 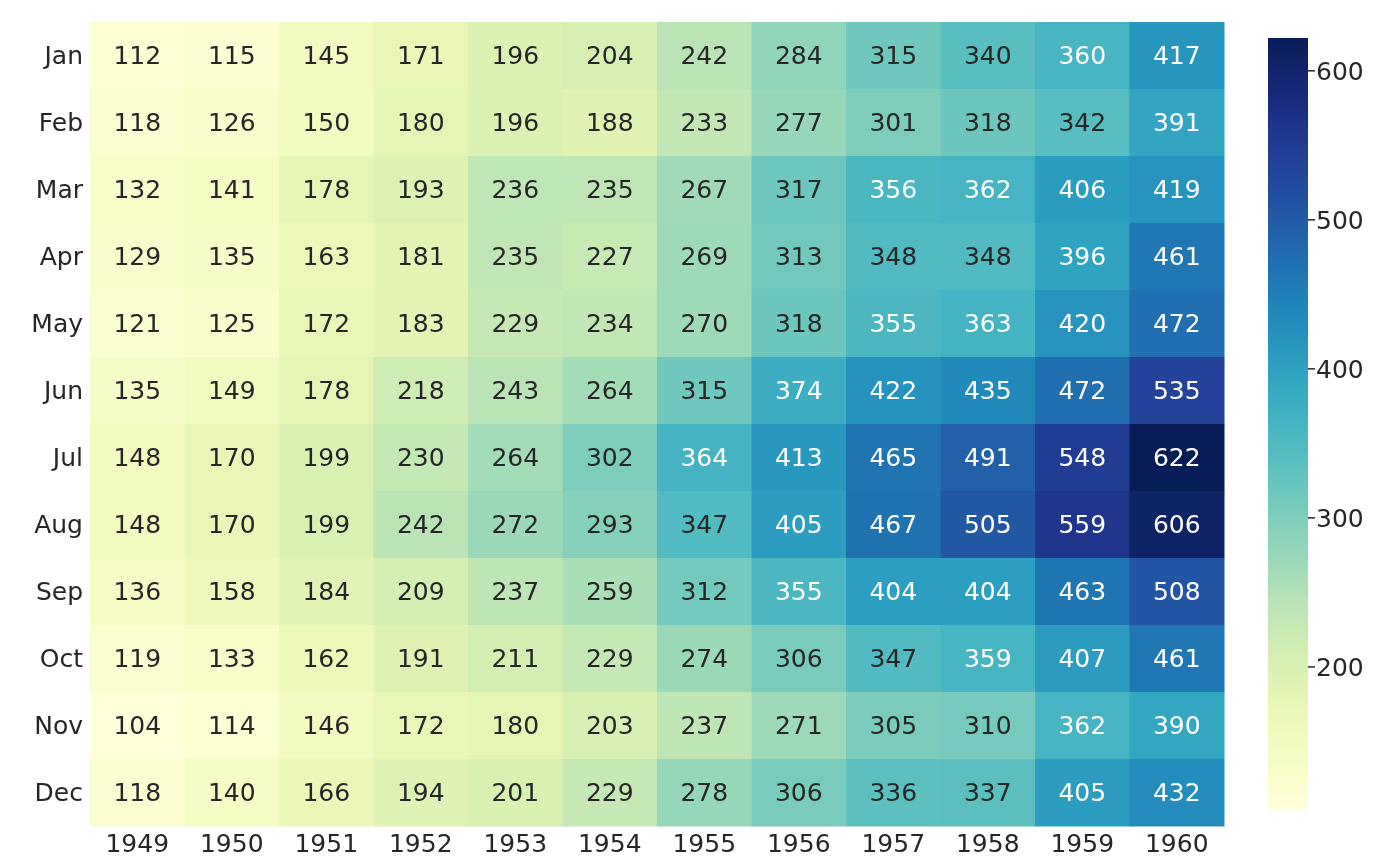 What do you see at coordinates (231, 324) in the screenshot?
I see `data-label: 125` at bounding box center [231, 324].